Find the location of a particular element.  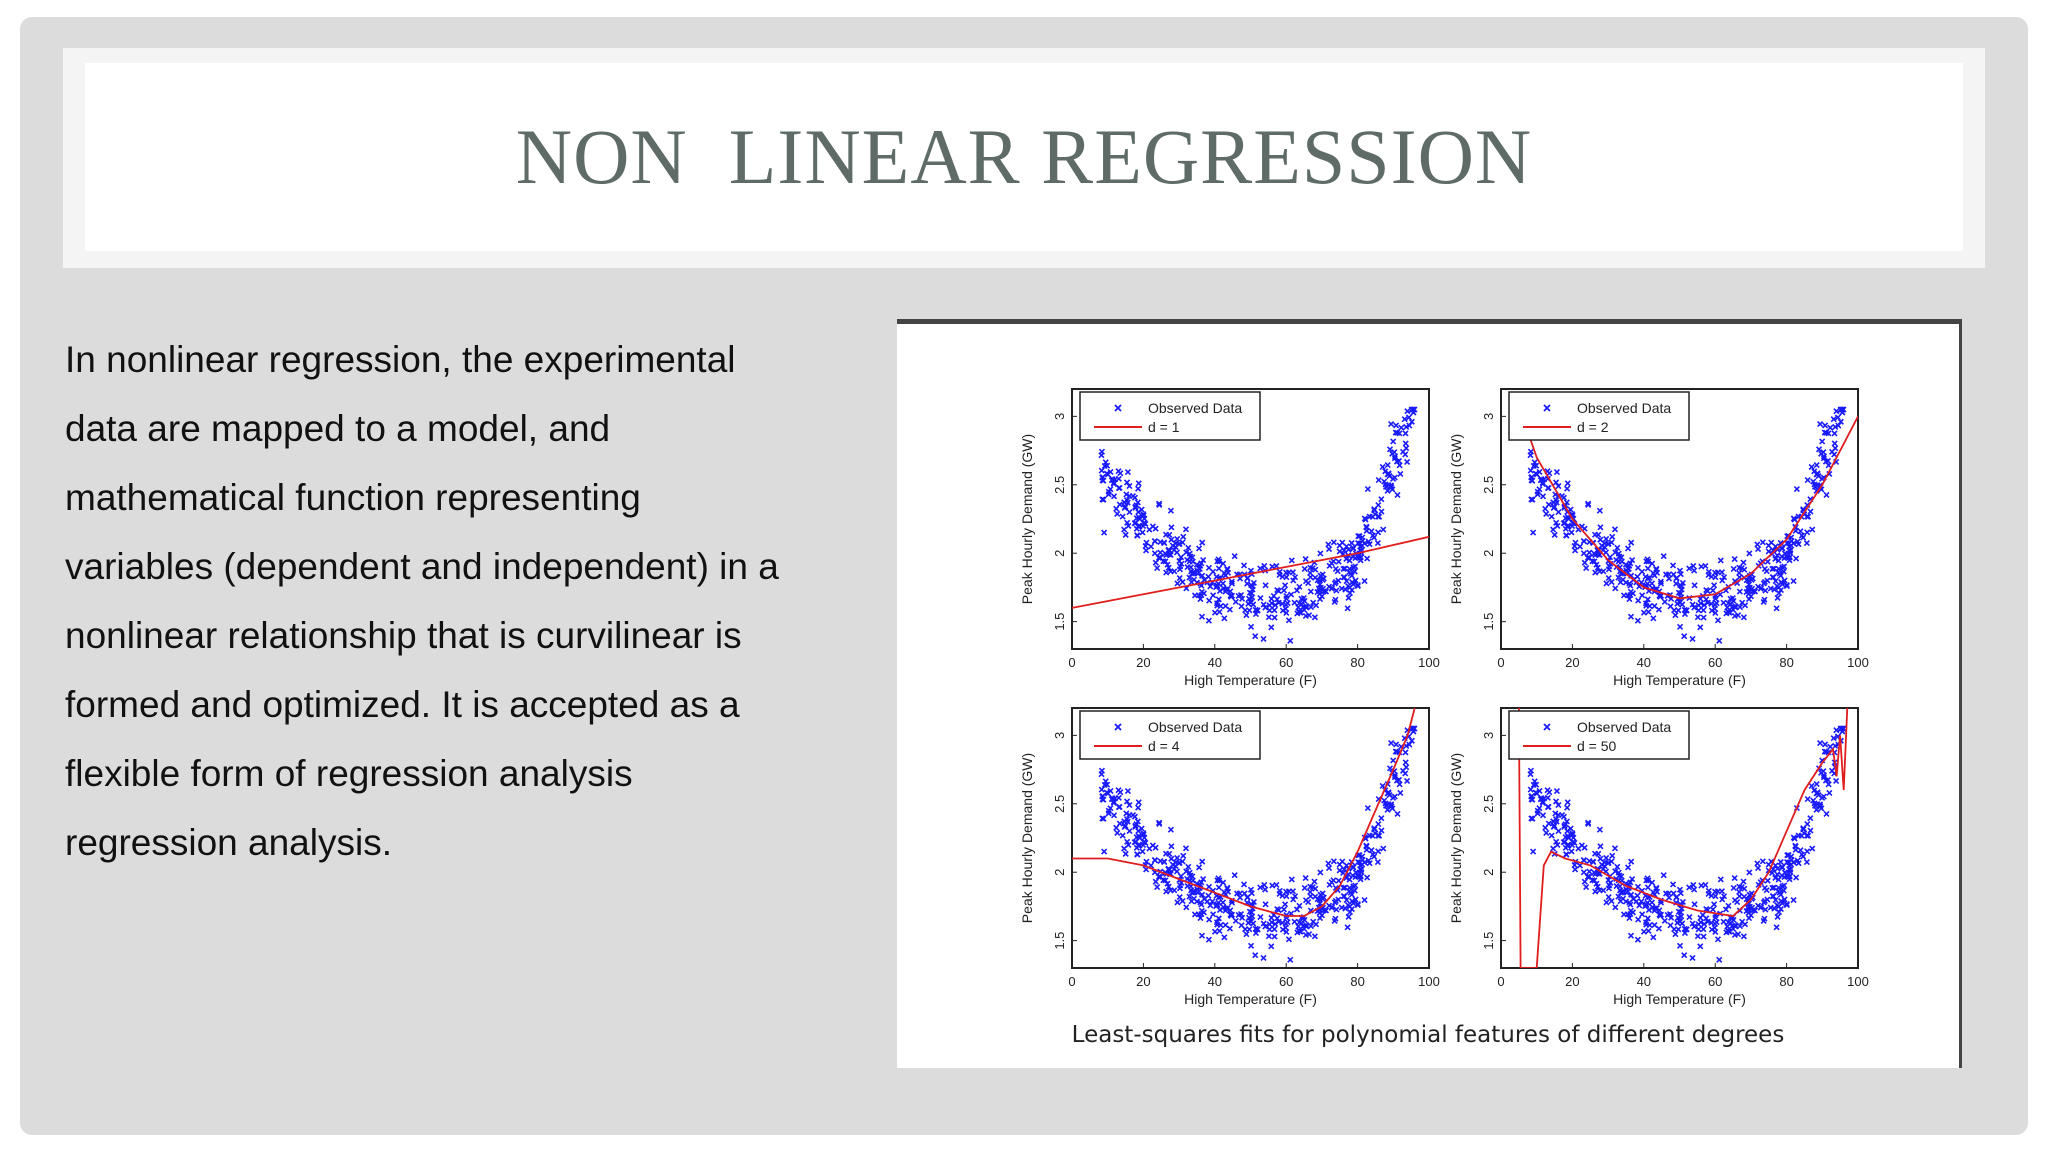

observed-data-points is located at coordinates (1257, 844).